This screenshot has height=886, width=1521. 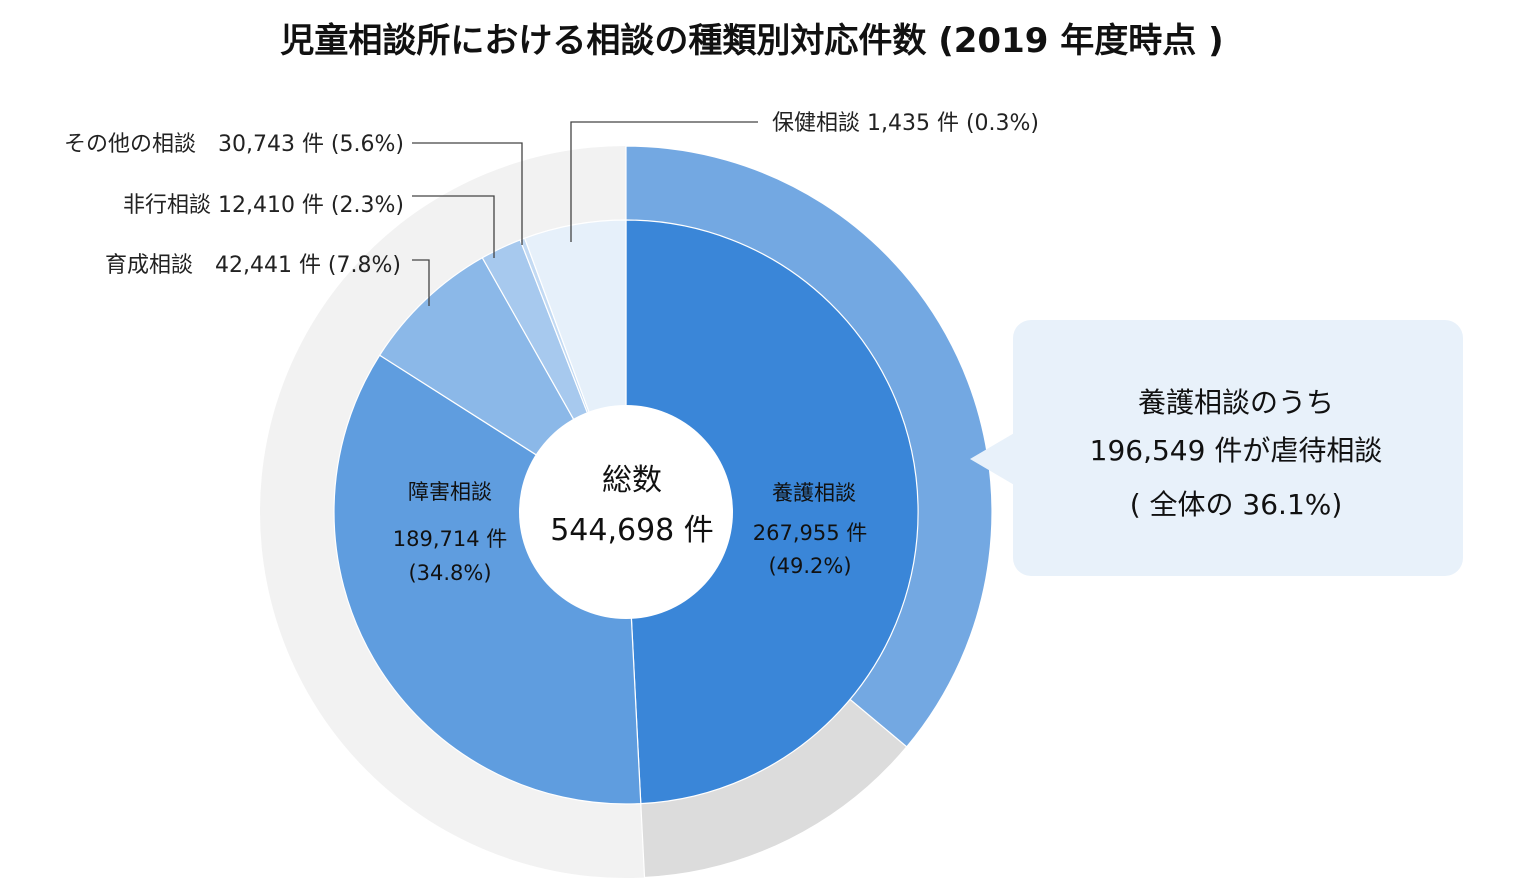 What do you see at coordinates (421, 282) in the screenshot?
I see `leader-ikusei` at bounding box center [421, 282].